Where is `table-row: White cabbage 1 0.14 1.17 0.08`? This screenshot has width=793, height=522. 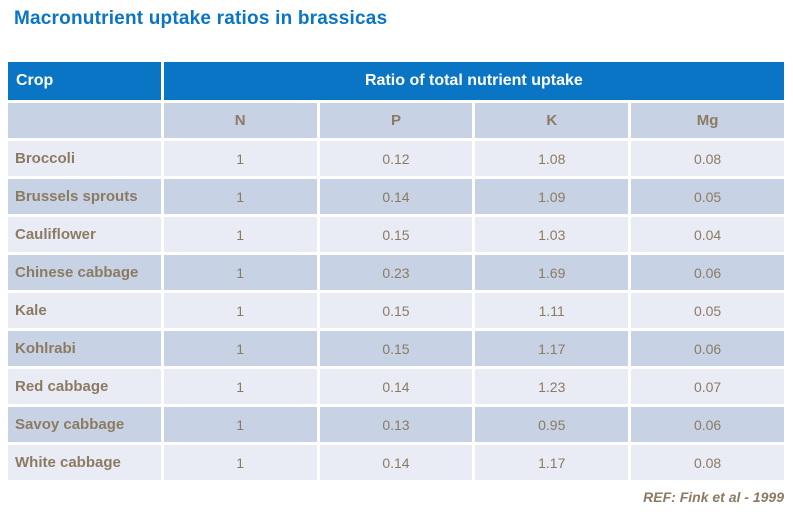
table-row: White cabbage 1 0.14 1.17 0.08 is located at coordinates (396, 462).